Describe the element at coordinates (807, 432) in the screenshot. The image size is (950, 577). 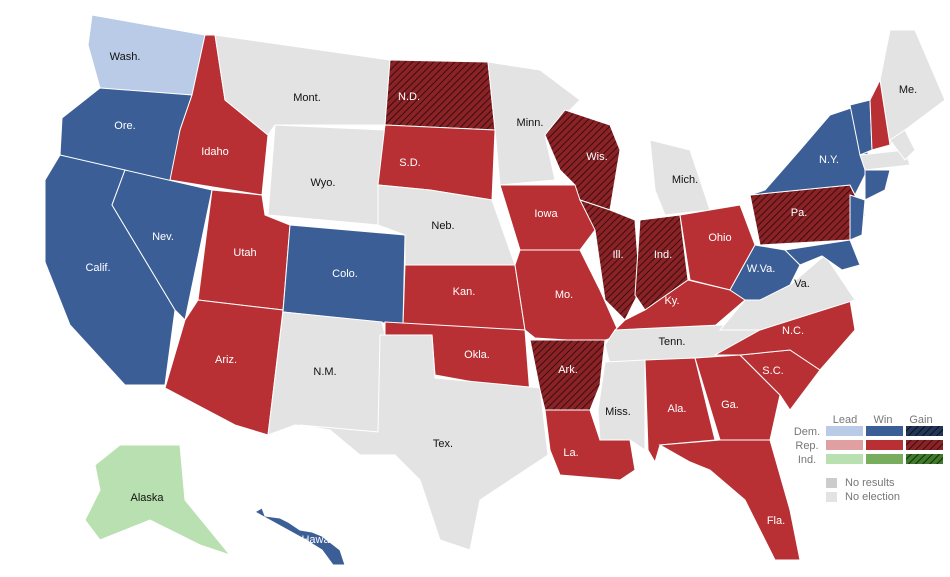
I see `legend-row: Dem.` at that location.